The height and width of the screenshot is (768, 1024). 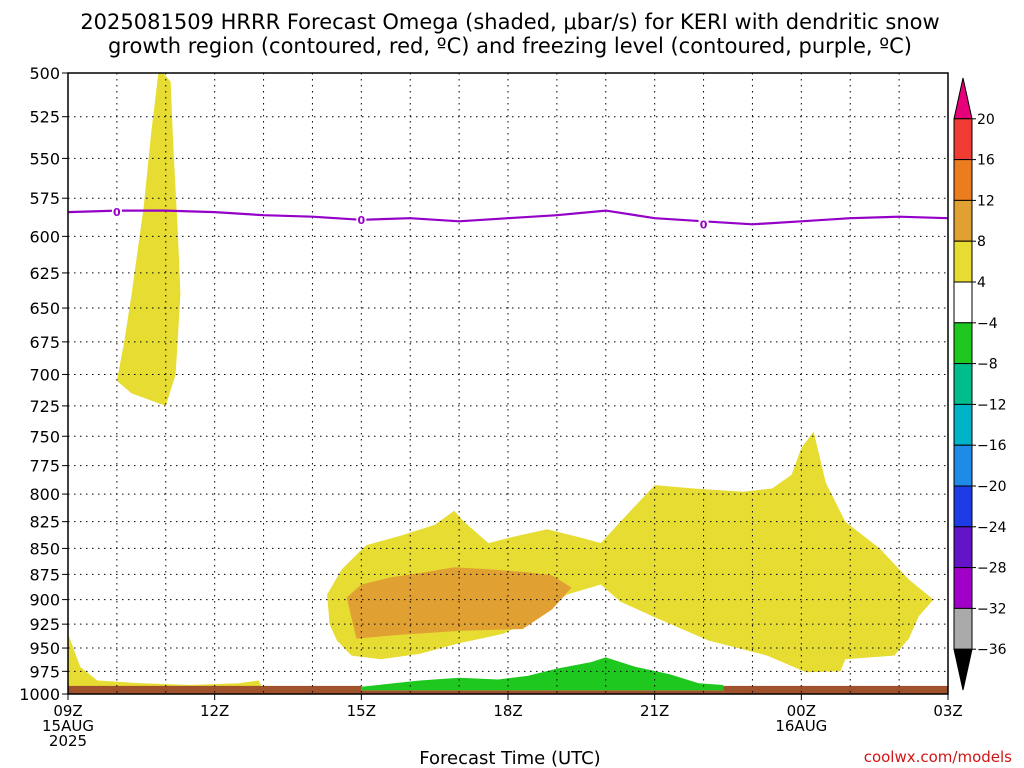 What do you see at coordinates (44, 308) in the screenshot?
I see `y-tick-label: 650` at bounding box center [44, 308].